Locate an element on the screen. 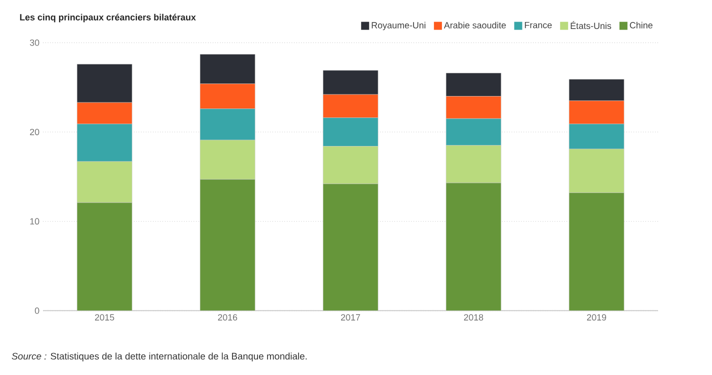 This screenshot has width=712, height=375. legend-label: Chine is located at coordinates (641, 25).